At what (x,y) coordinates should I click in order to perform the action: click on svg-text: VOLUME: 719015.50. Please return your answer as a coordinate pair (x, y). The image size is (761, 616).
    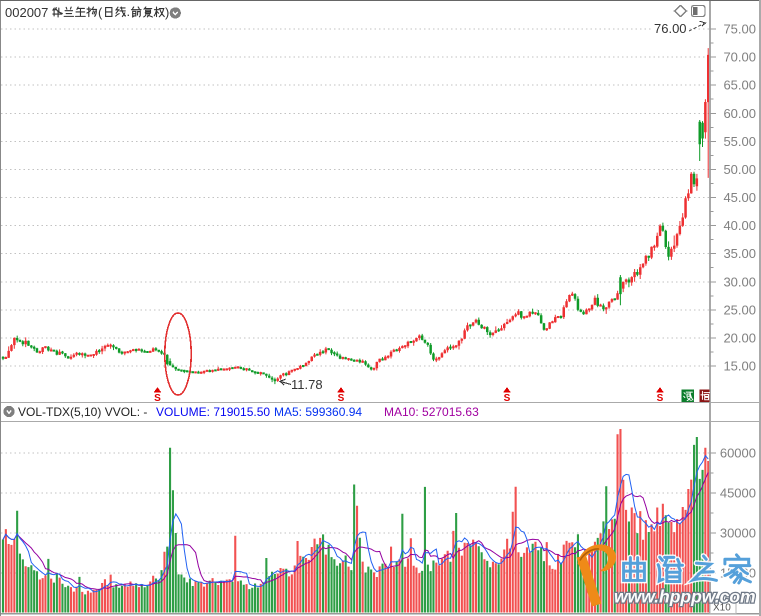
    Looking at the image, I should click on (213, 412).